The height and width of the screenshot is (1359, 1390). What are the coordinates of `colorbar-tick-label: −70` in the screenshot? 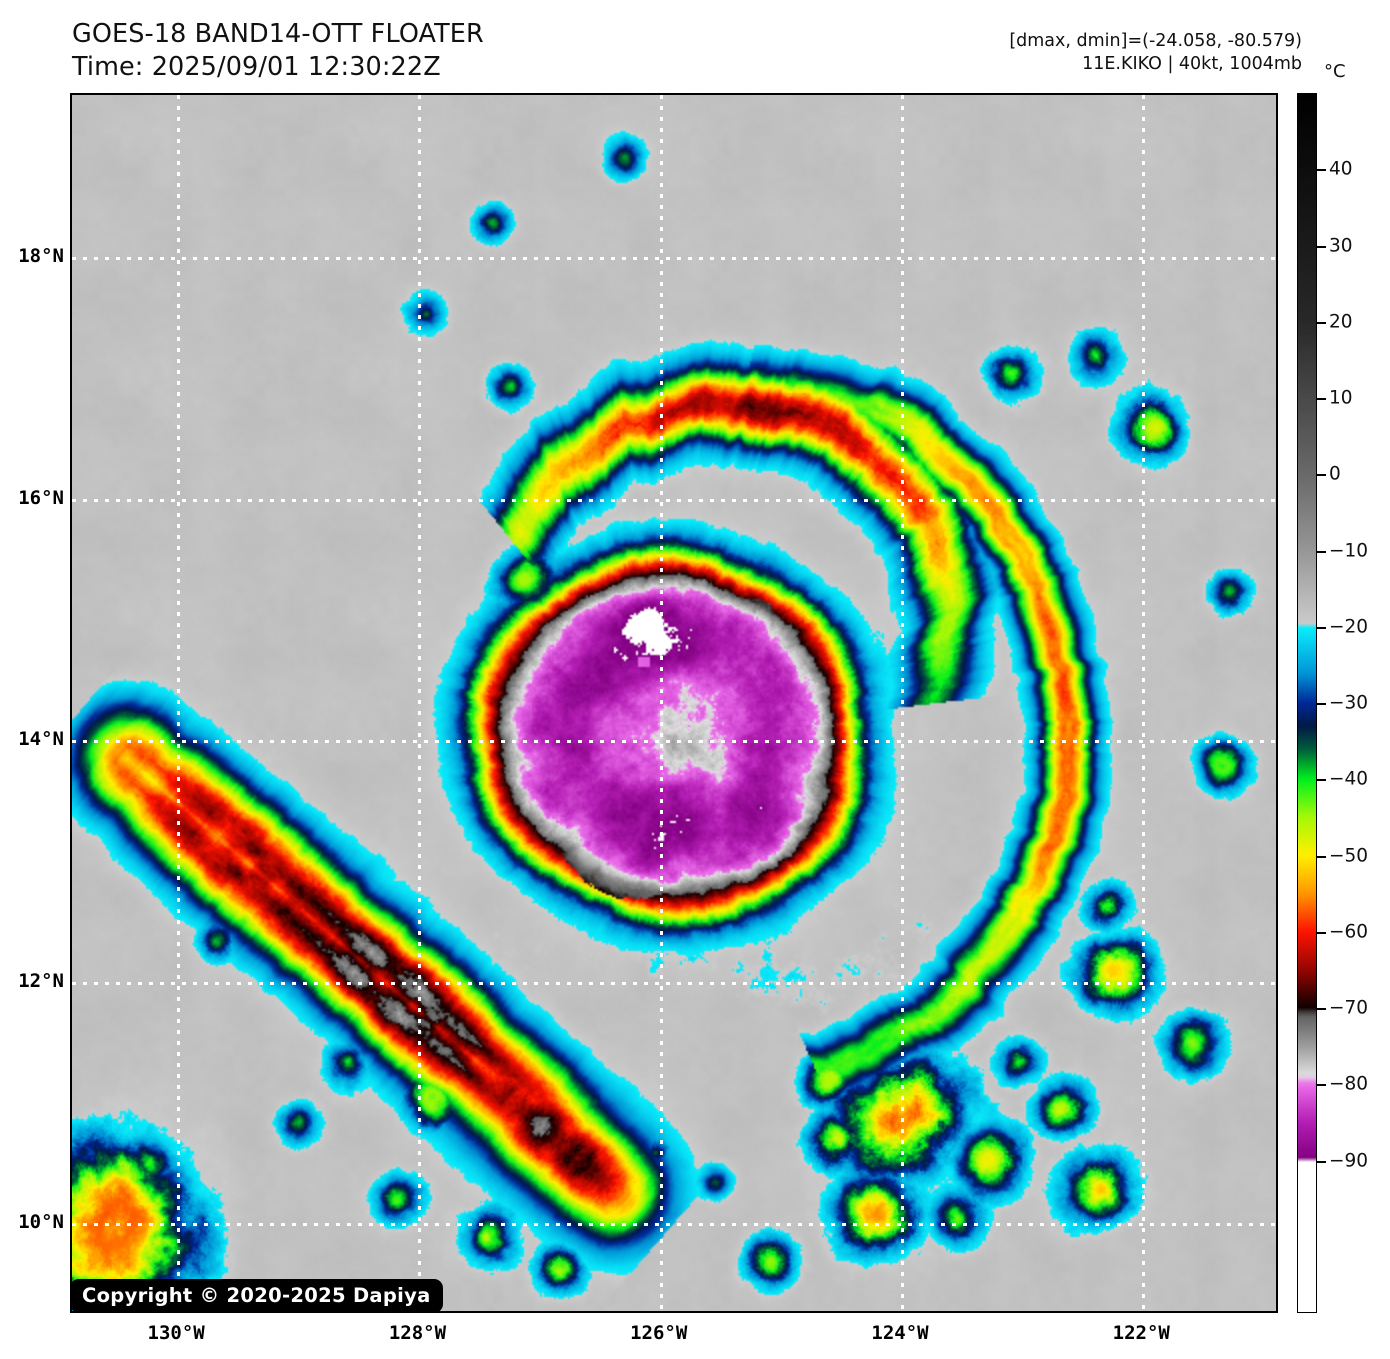 It's located at (1349, 1008).